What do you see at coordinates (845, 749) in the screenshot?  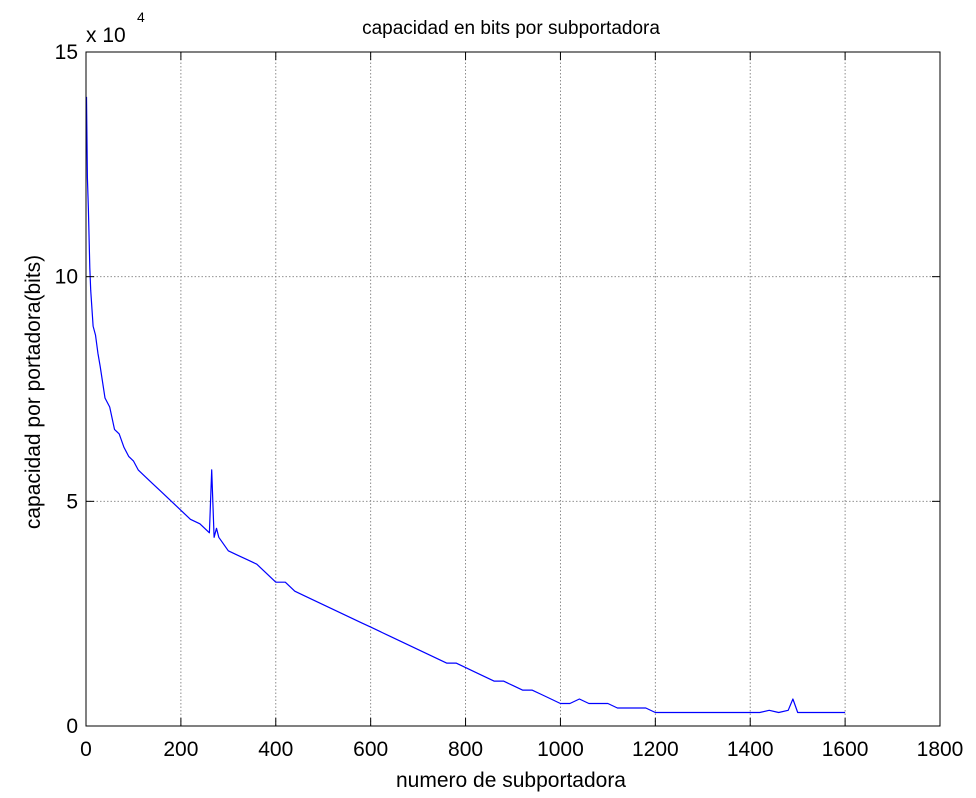 I see `x-tick-label: 1600` at bounding box center [845, 749].